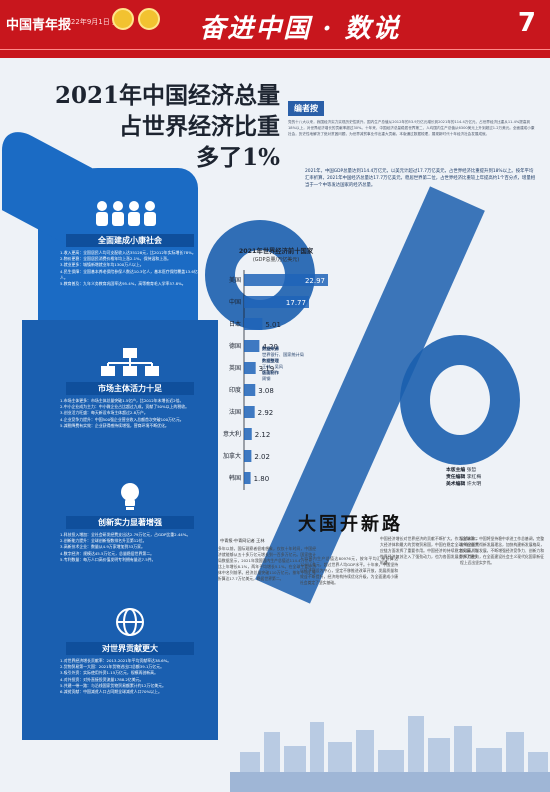  I want to click on bar-加拿大, so click(248, 456).